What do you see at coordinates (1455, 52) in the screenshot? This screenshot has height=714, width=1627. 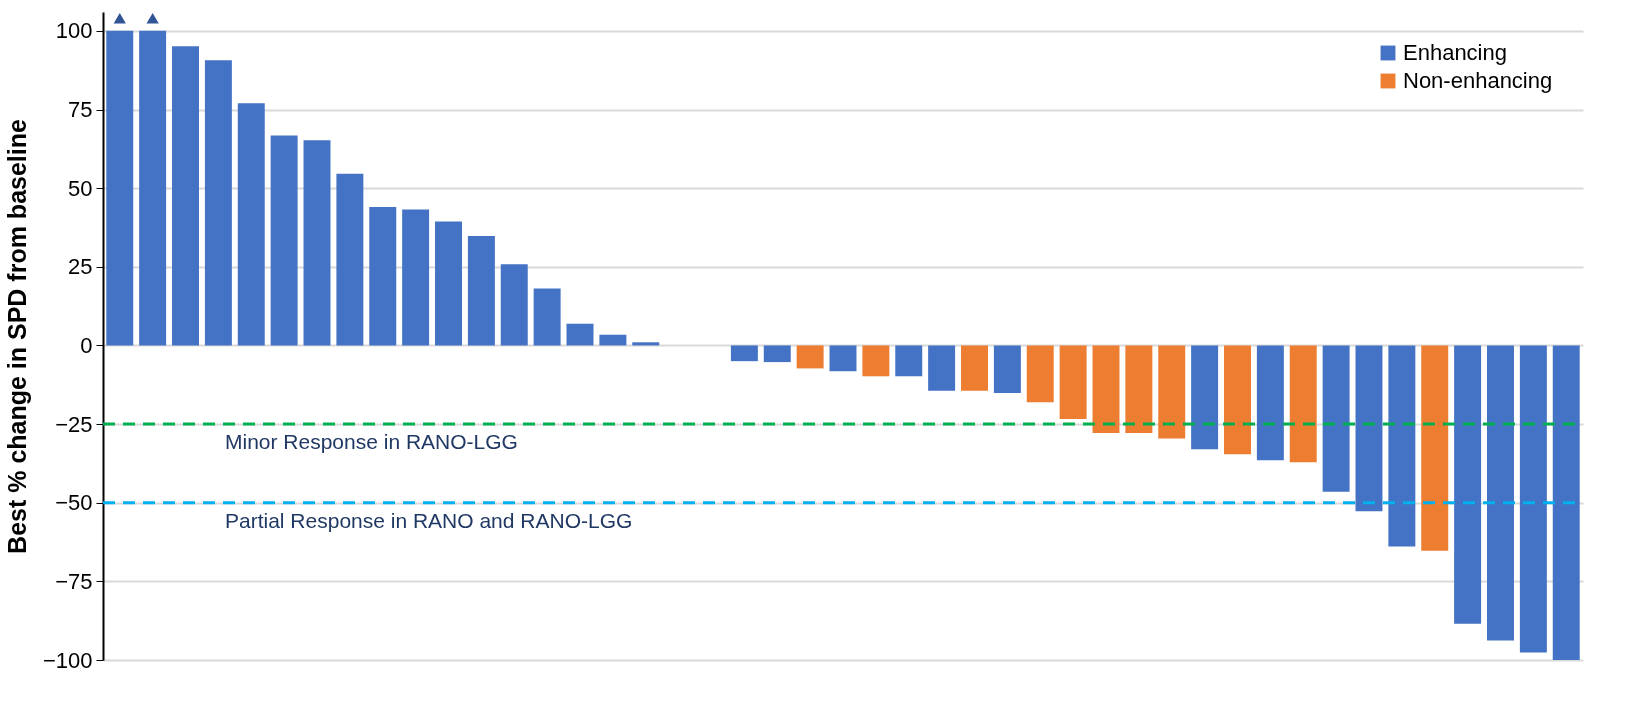 I see `legend-label: Enhancing` at bounding box center [1455, 52].